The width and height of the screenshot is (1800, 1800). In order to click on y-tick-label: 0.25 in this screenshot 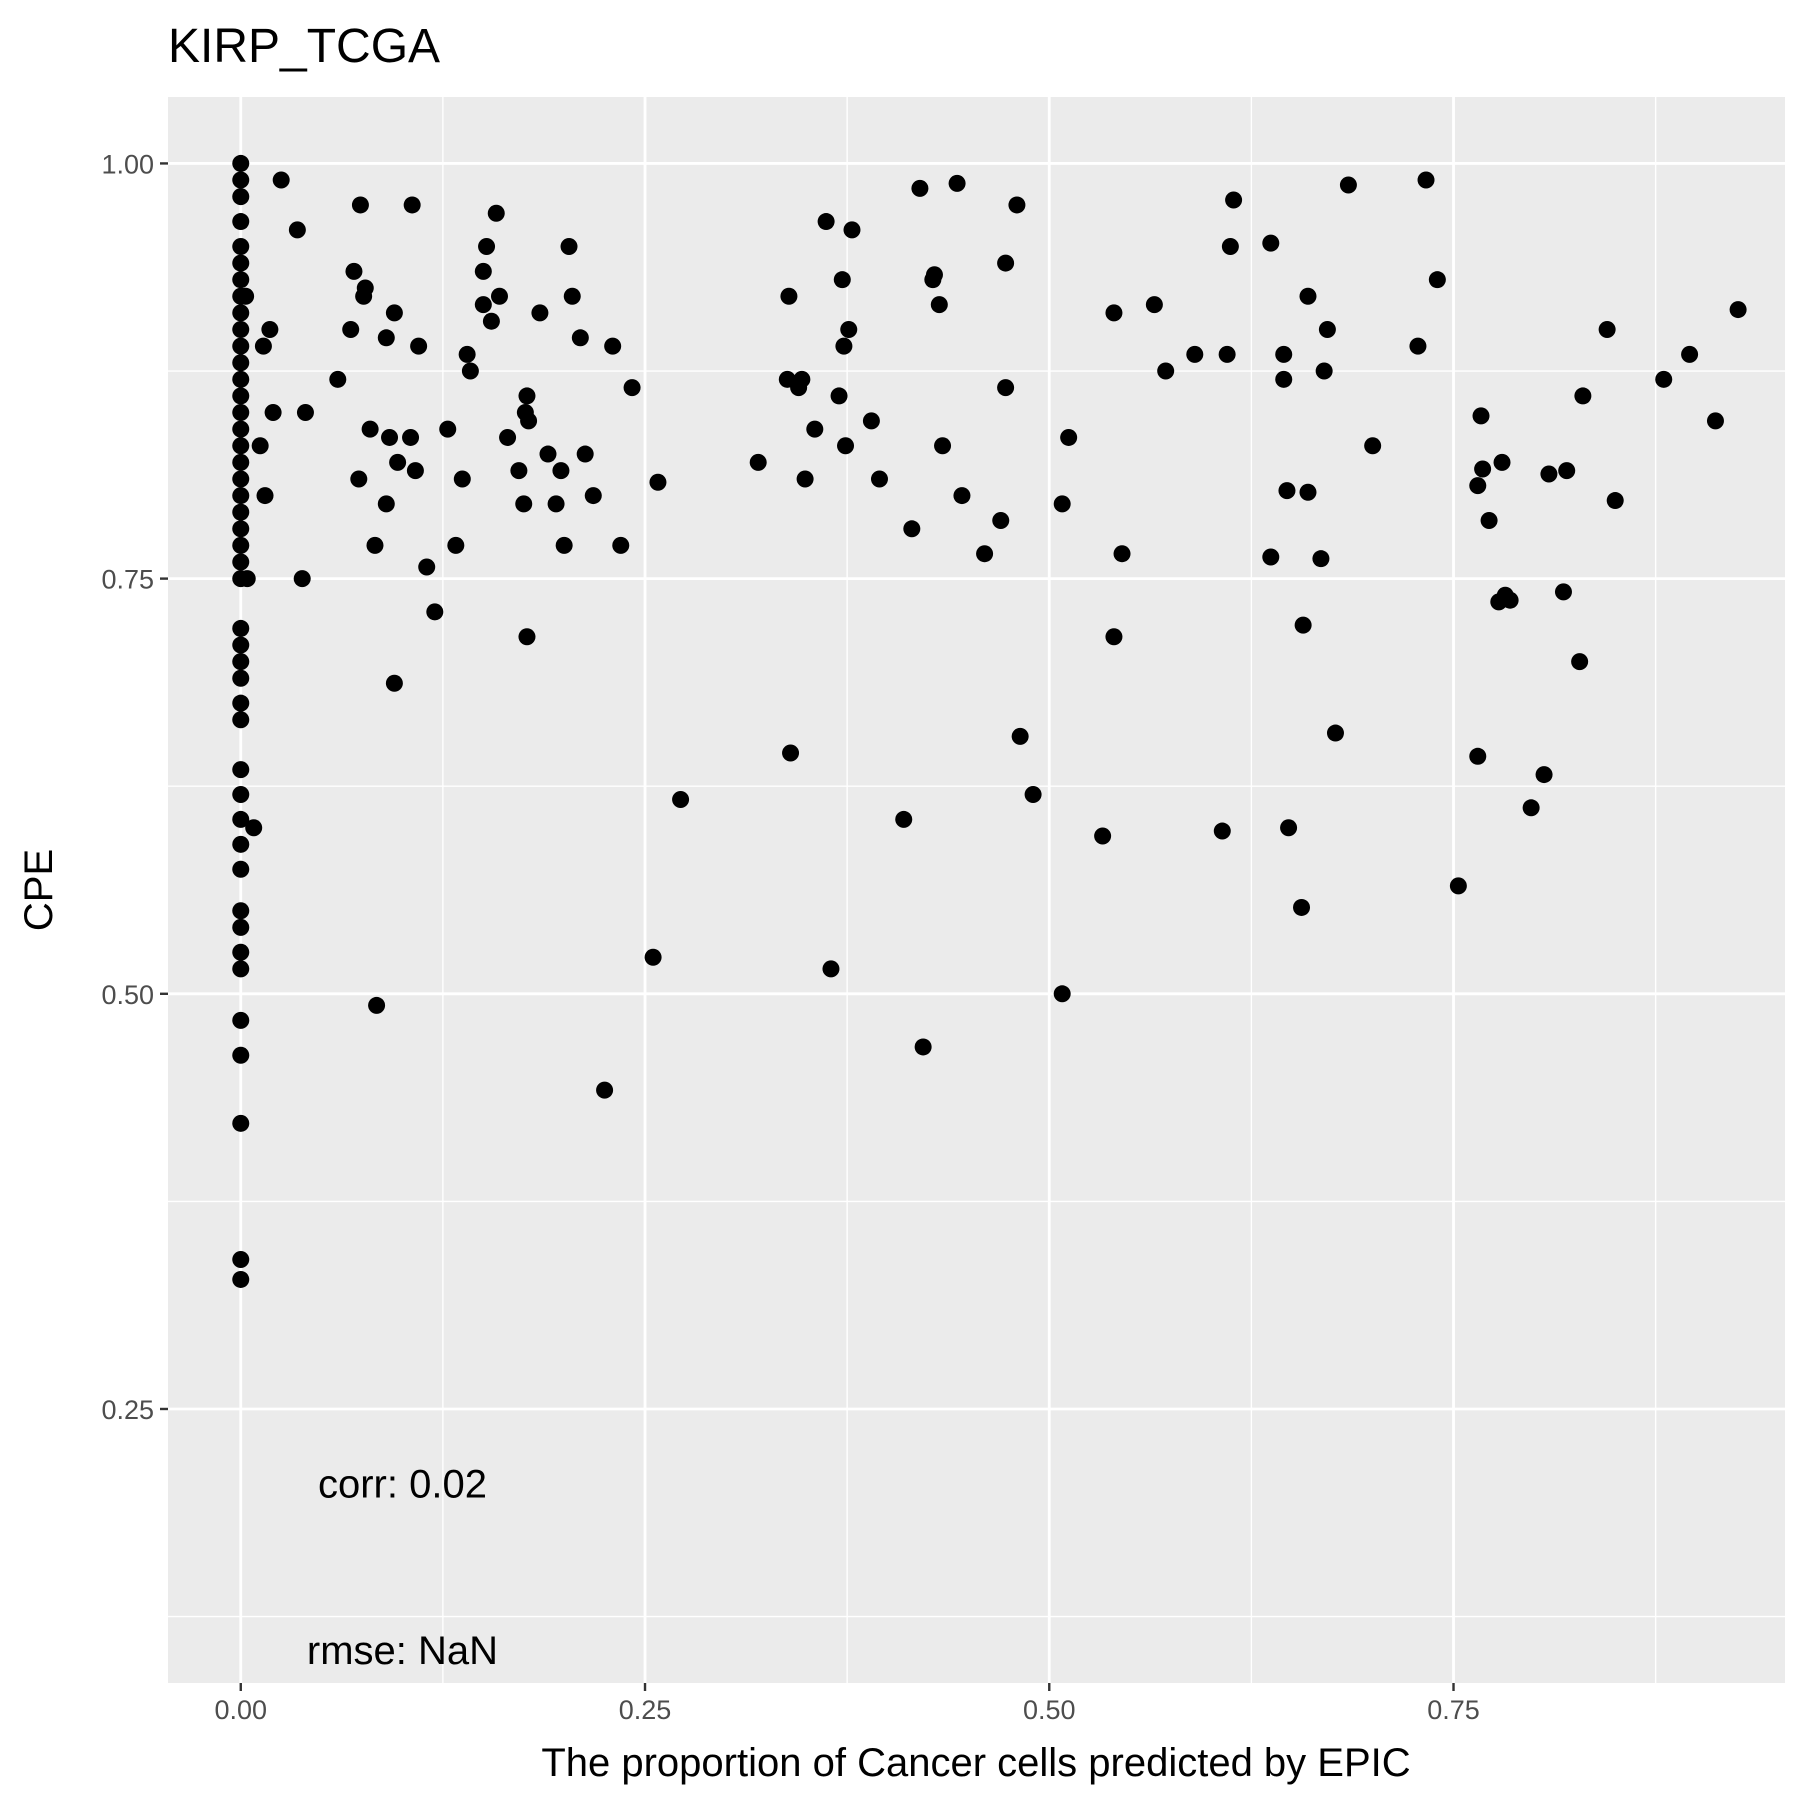, I will do `click(127, 1410)`.